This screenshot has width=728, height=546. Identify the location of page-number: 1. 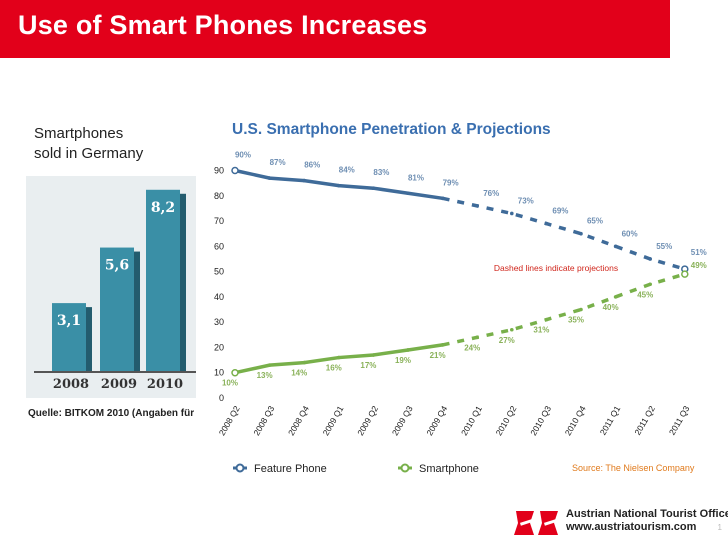
(719, 527).